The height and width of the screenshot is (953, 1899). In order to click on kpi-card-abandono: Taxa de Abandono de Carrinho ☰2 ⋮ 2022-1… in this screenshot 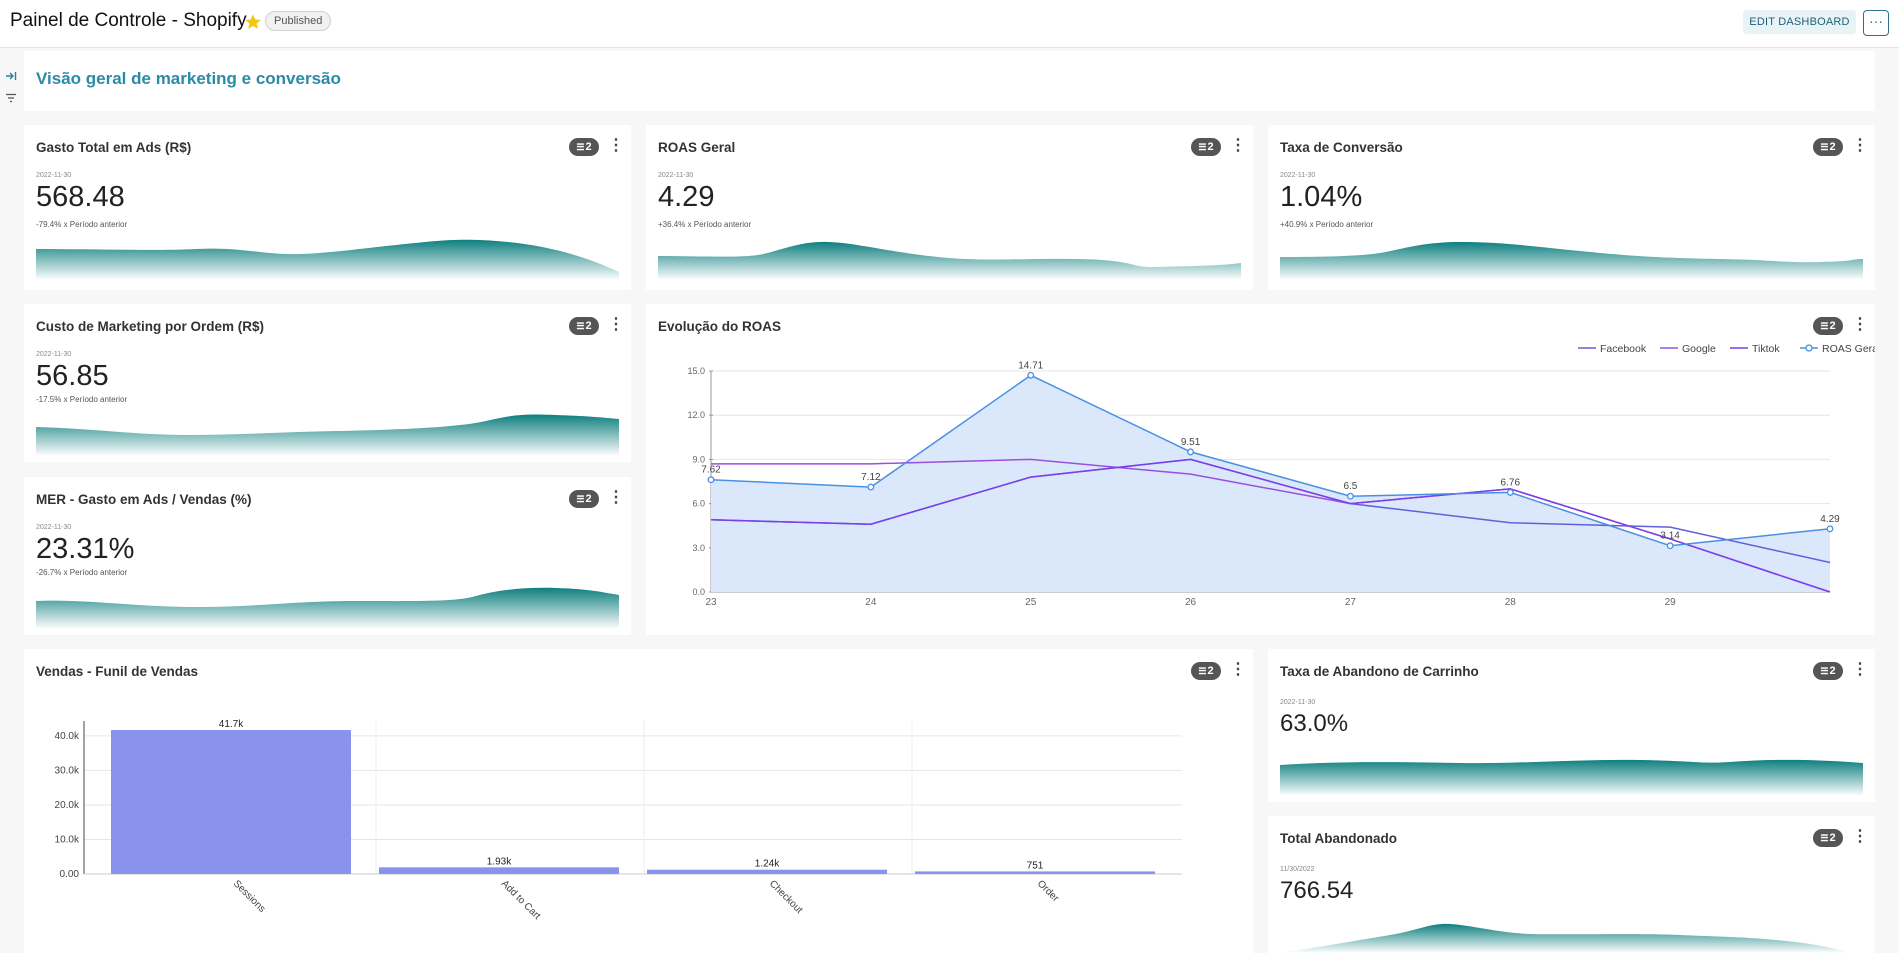, I will do `click(1571, 725)`.